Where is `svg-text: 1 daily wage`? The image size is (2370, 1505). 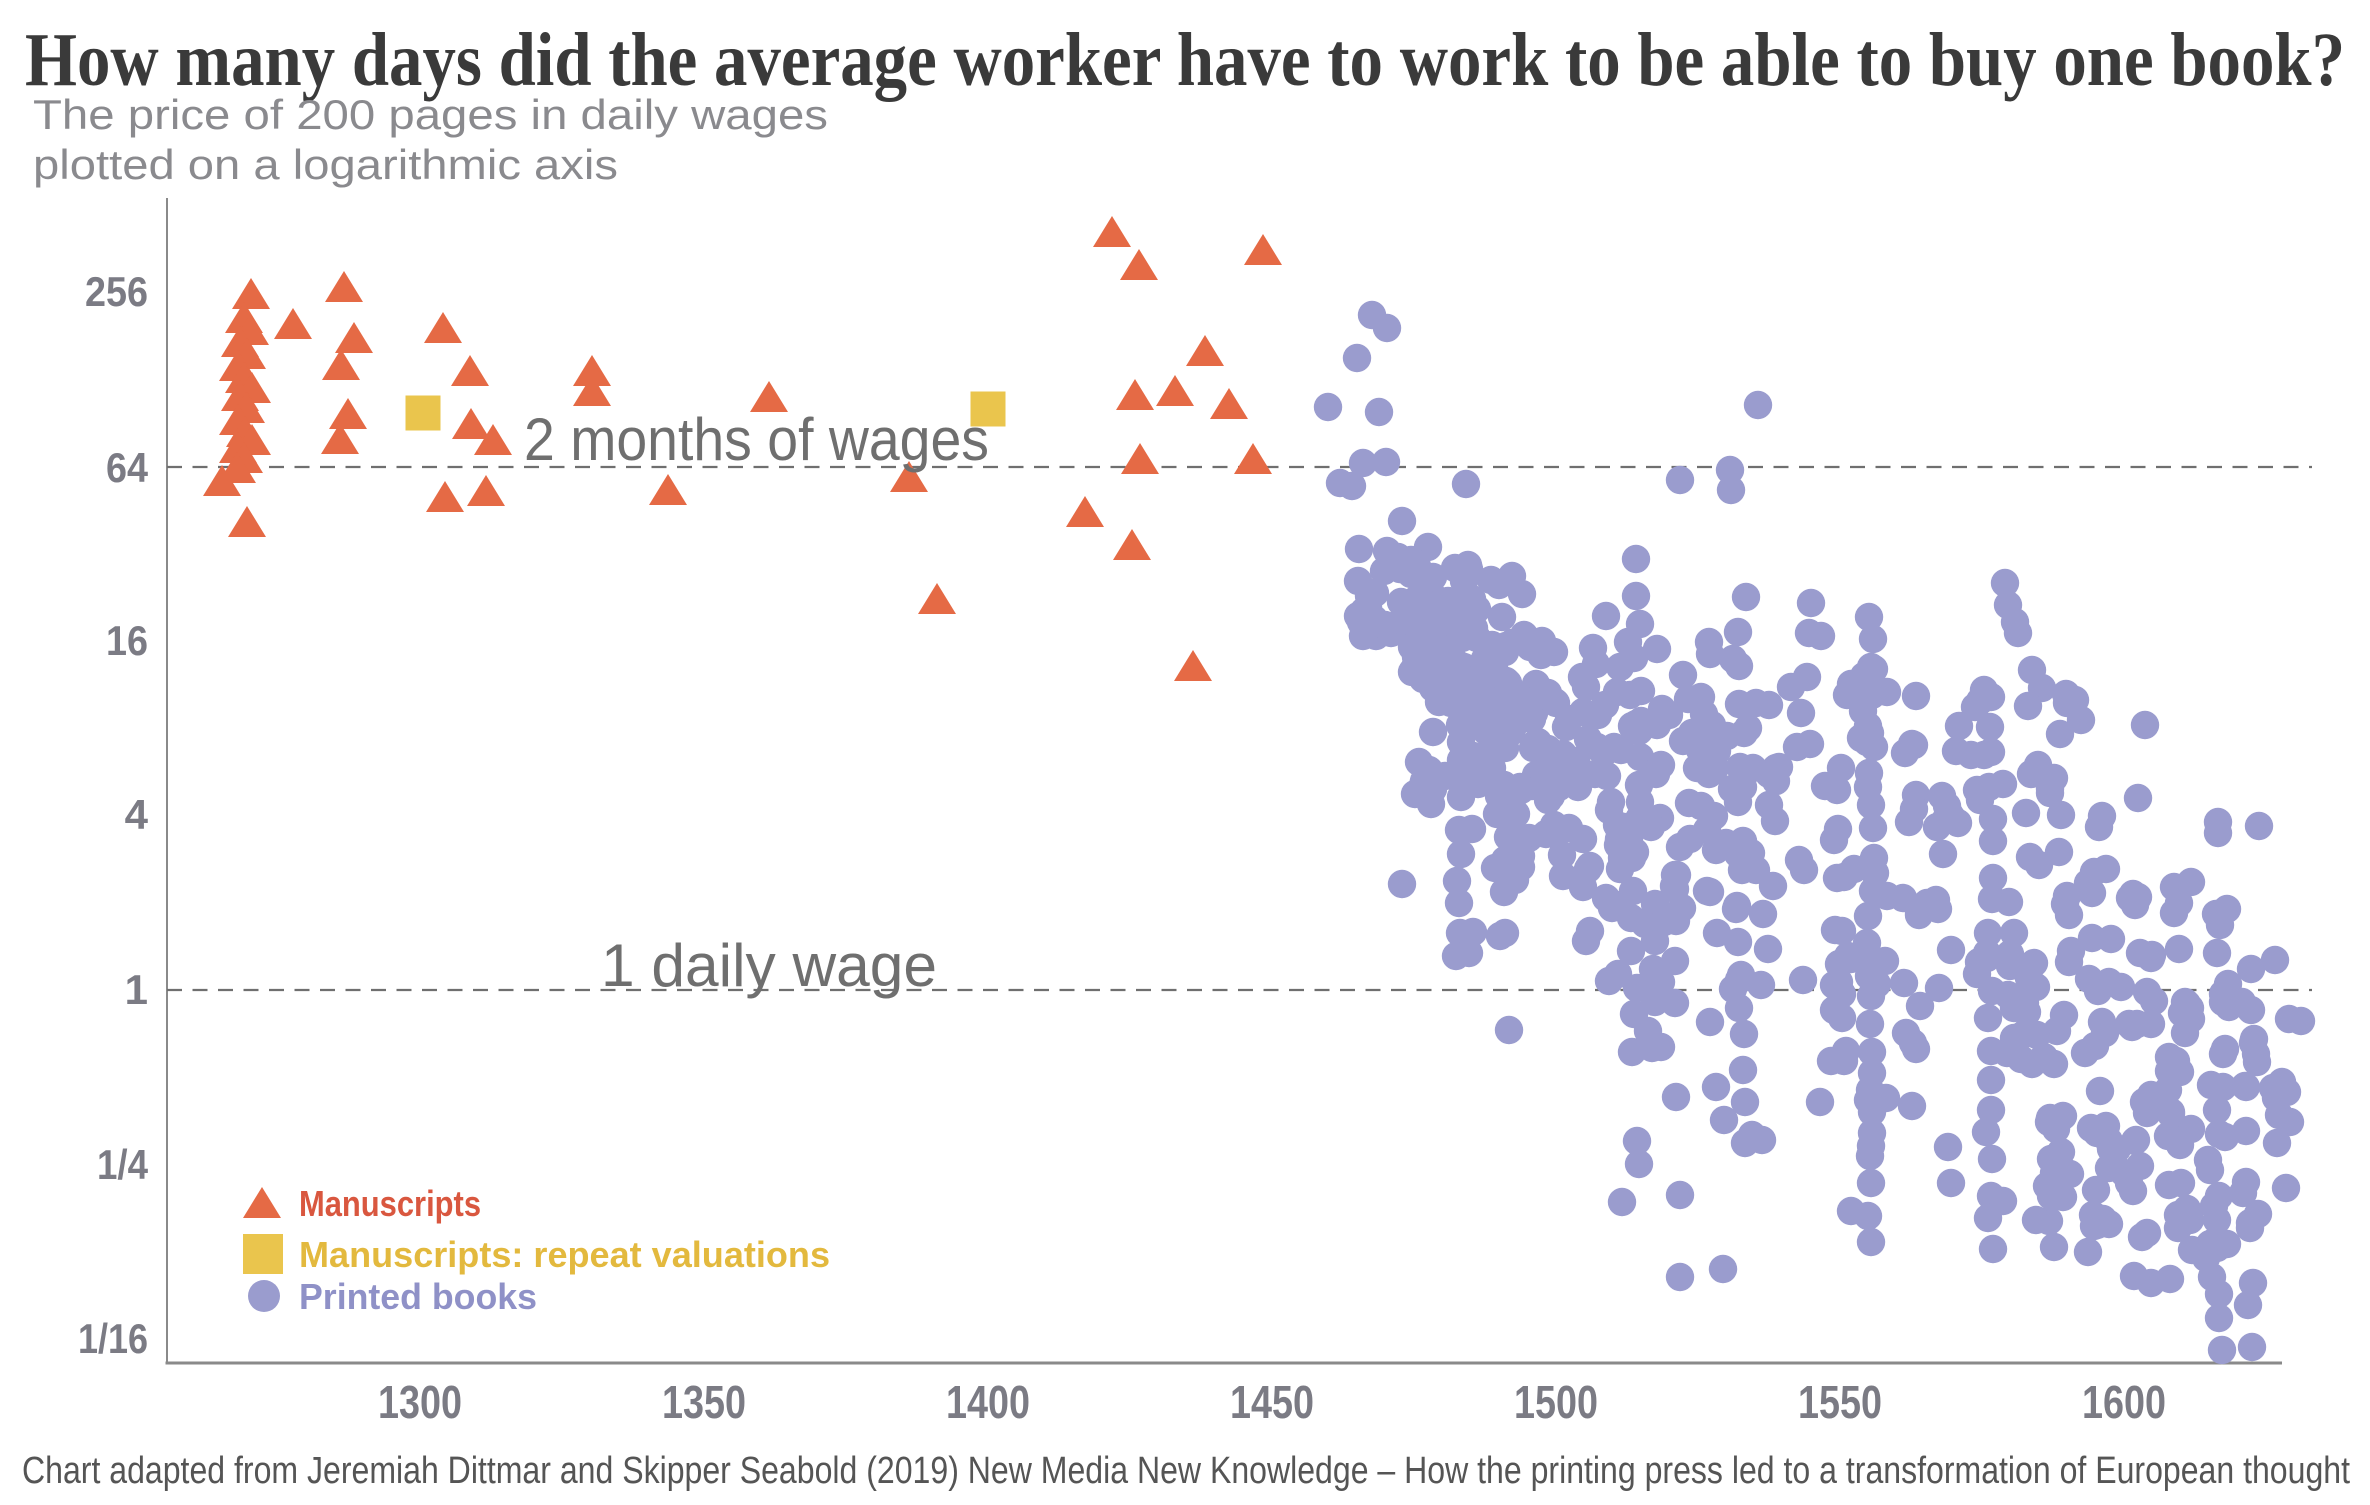 svg-text: 1 daily wage is located at coordinates (769, 965).